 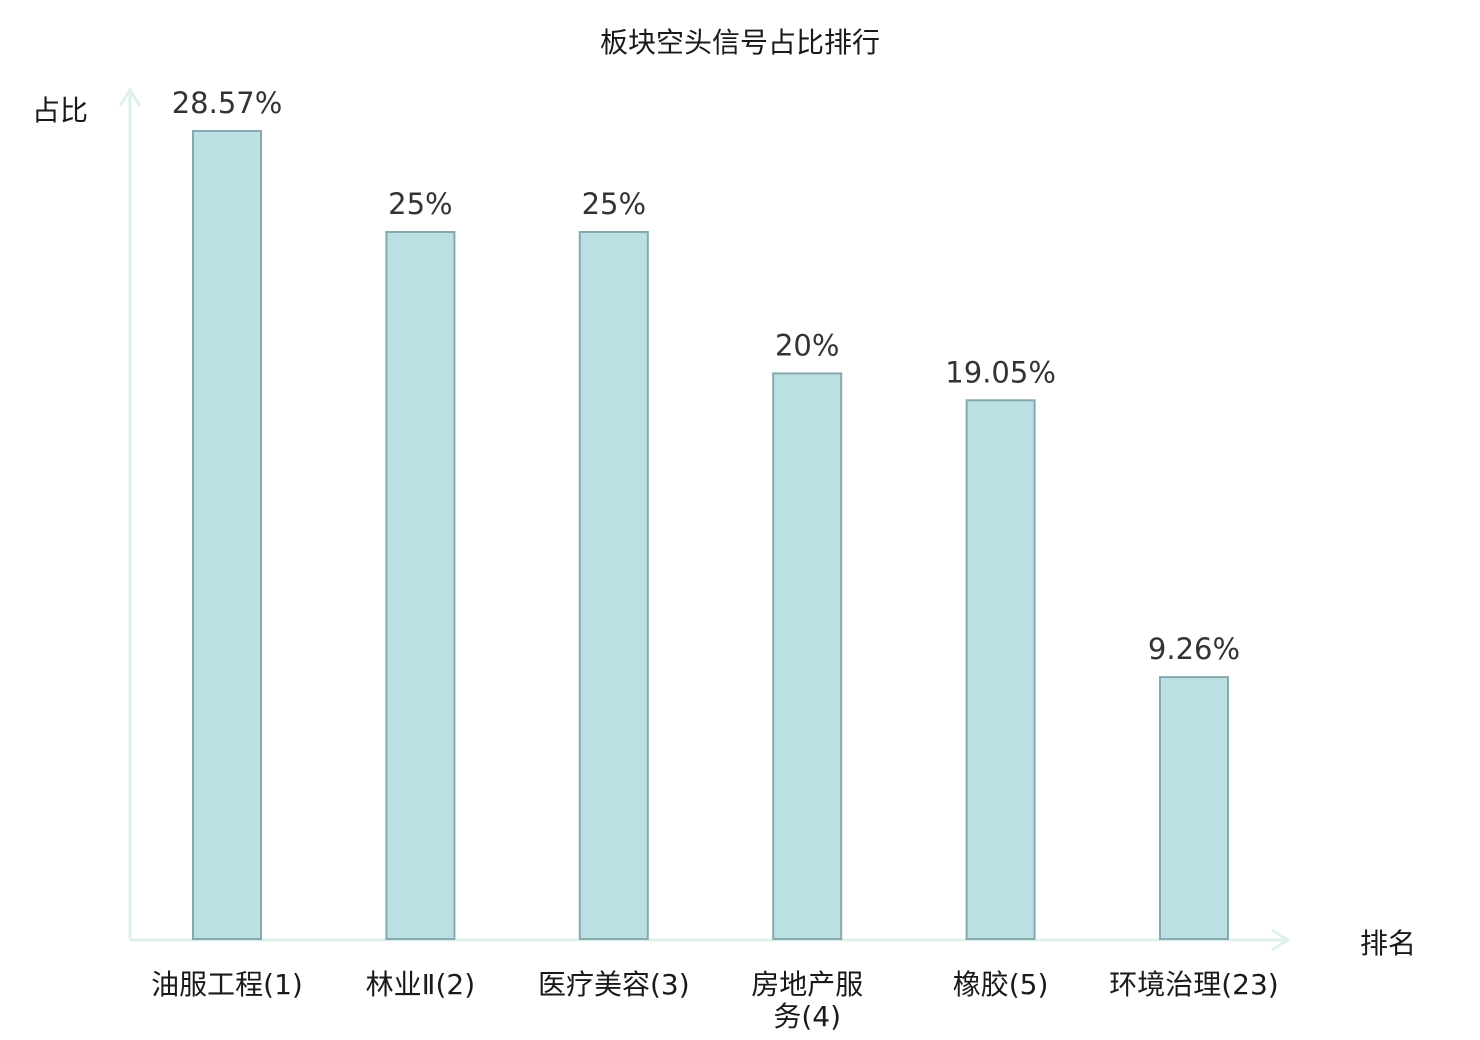 What do you see at coordinates (807, 345) in the screenshot?
I see `data-label-4: 20%` at bounding box center [807, 345].